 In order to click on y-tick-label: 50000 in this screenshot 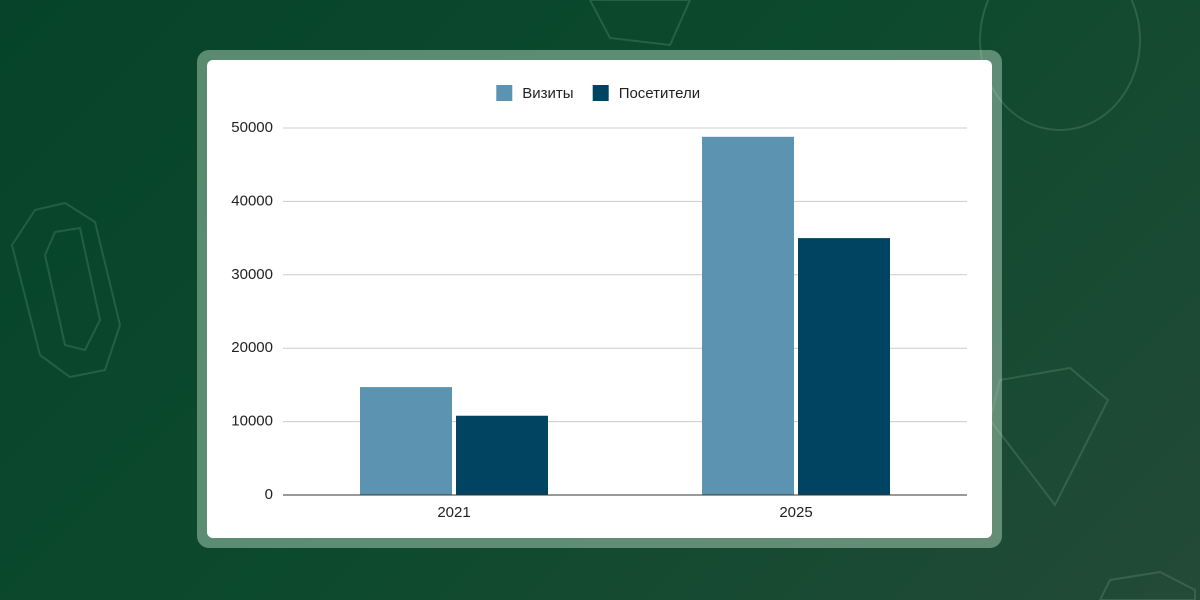, I will do `click(252, 127)`.